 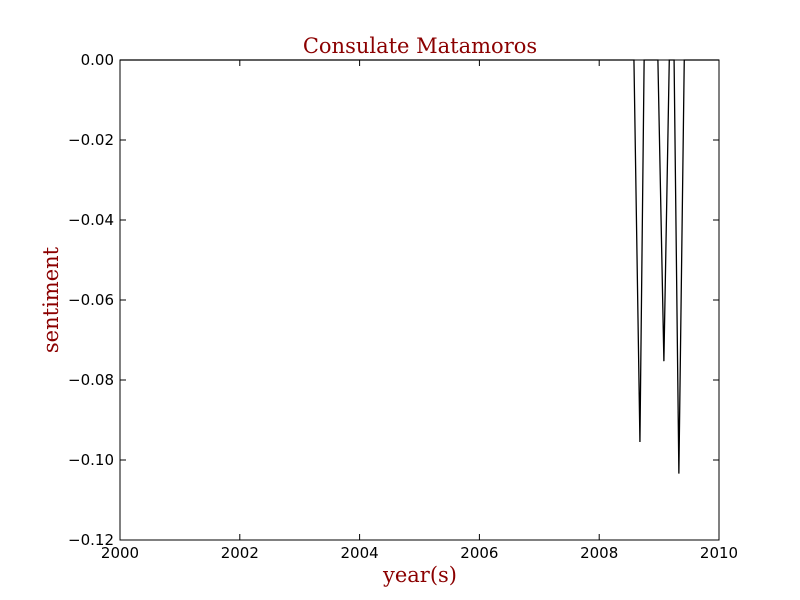 What do you see at coordinates (51, 299) in the screenshot?
I see `y-axis-title: sentiment` at bounding box center [51, 299].